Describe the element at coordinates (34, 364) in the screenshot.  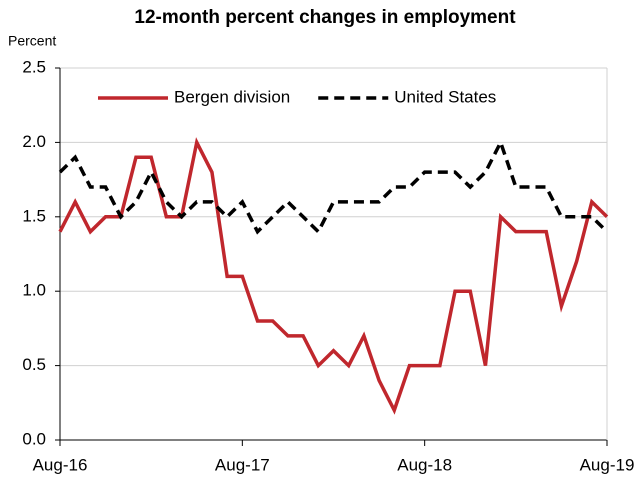
I see `y-tick-label: 0.5` at that location.